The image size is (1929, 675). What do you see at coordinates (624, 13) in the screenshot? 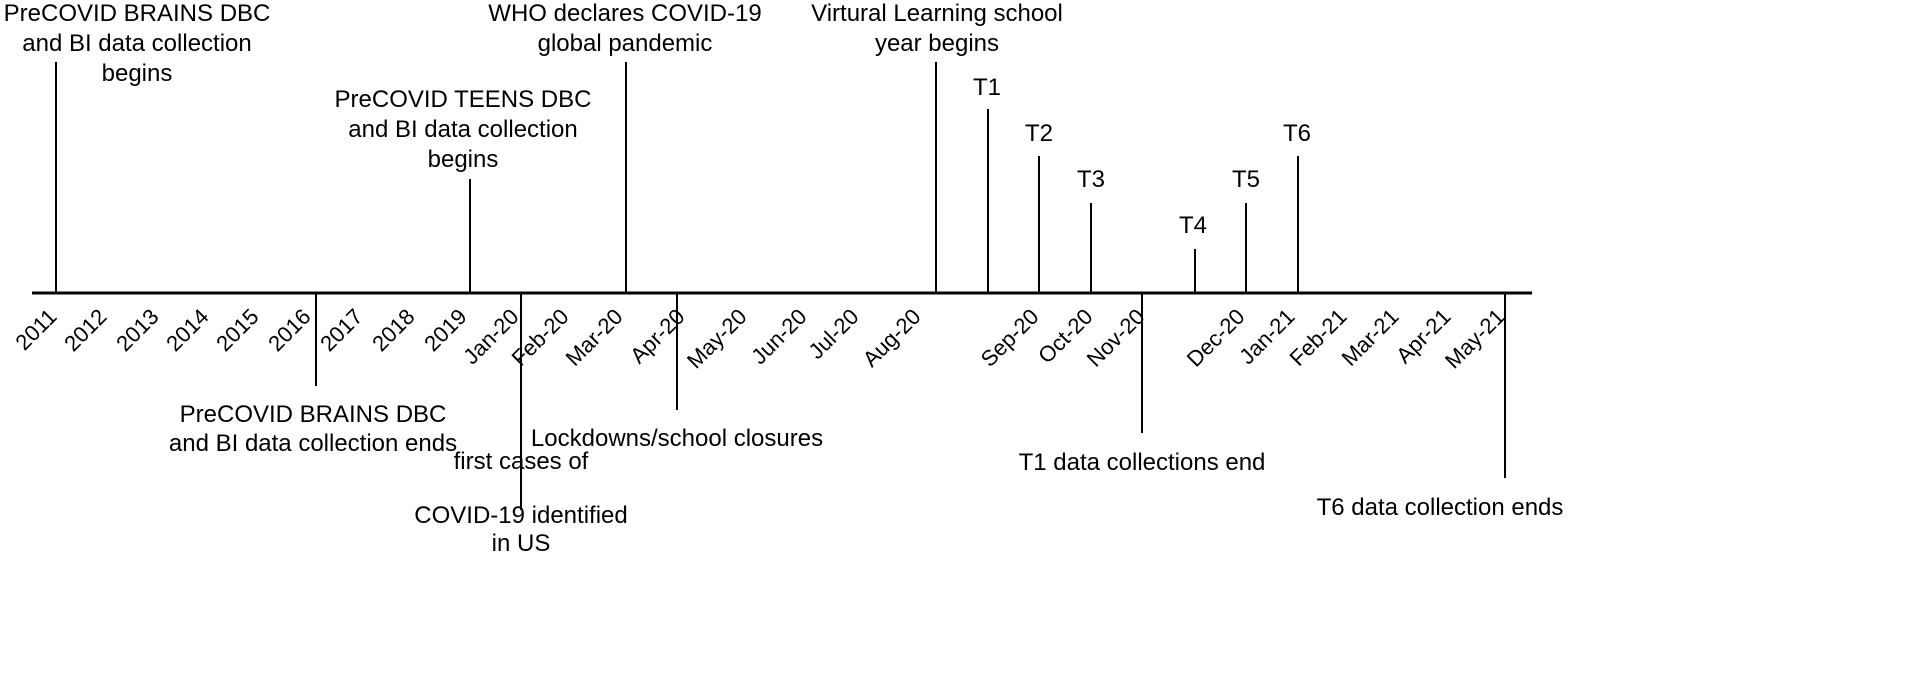
I see `who-pandemic-label: WHO declares COVID-19` at bounding box center [624, 13].